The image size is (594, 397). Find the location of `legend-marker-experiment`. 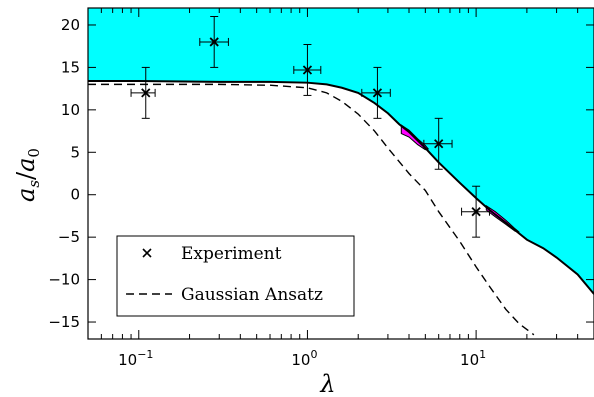

legend-marker-experiment is located at coordinates (147, 253).